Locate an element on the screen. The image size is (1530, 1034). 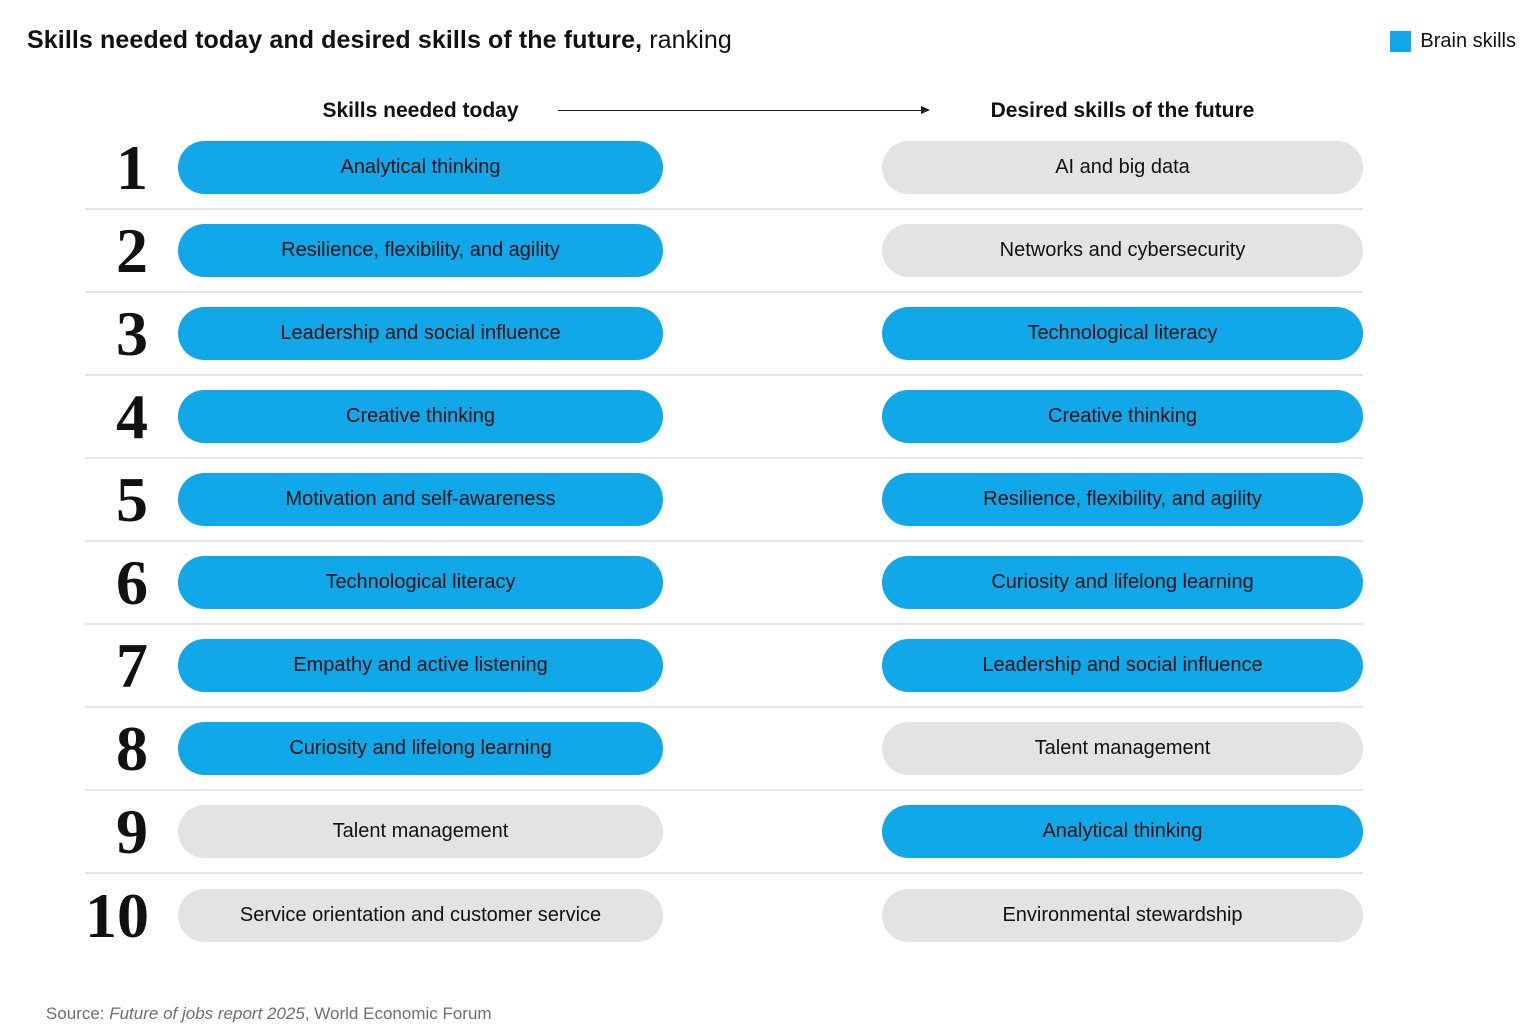
skill-pill-future: Networks and cybersecurity is located at coordinates (1122, 250).